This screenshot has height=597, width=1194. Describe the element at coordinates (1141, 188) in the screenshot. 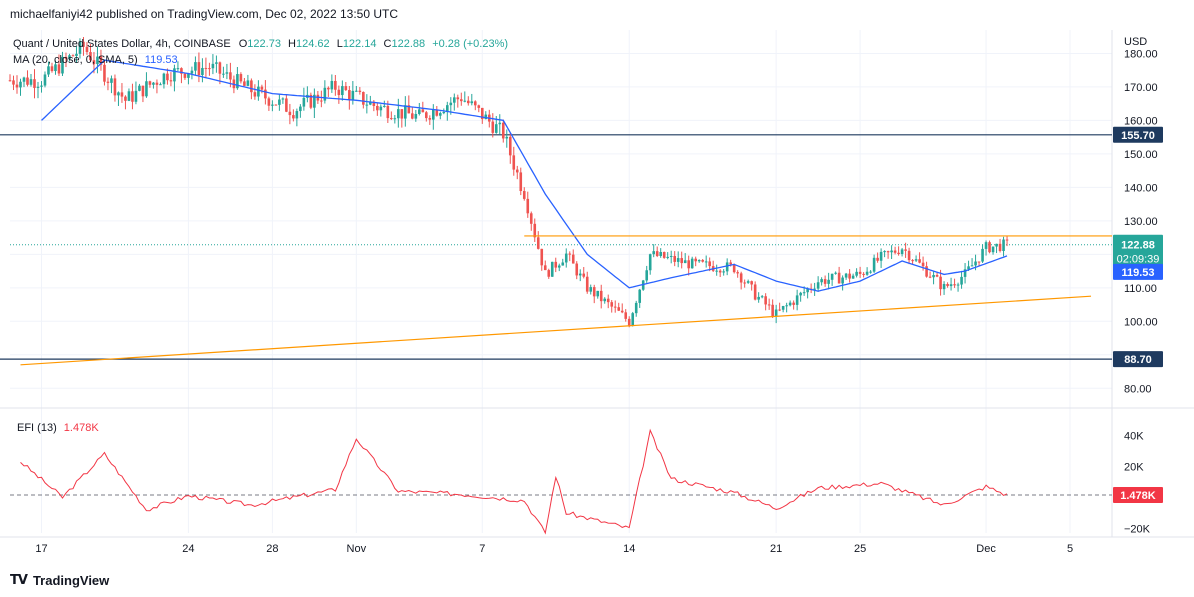

I see `price-tick-label: 140.00` at that location.